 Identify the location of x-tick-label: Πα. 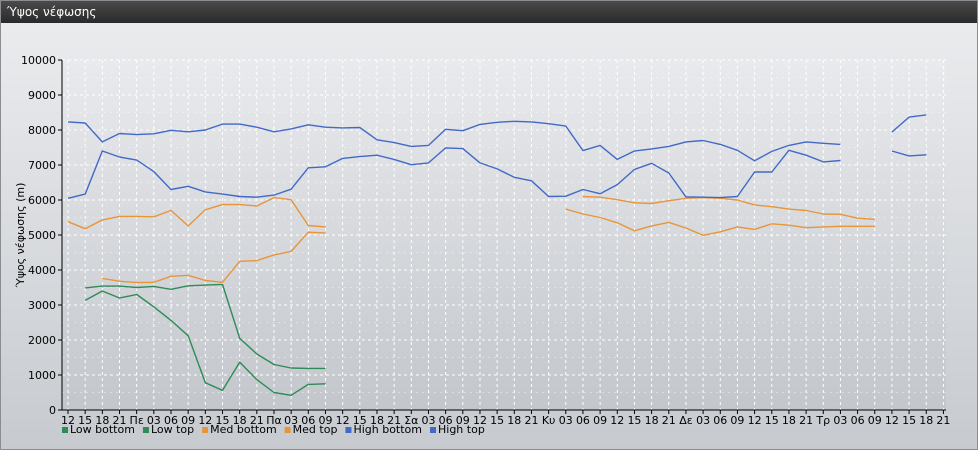
(274, 420).